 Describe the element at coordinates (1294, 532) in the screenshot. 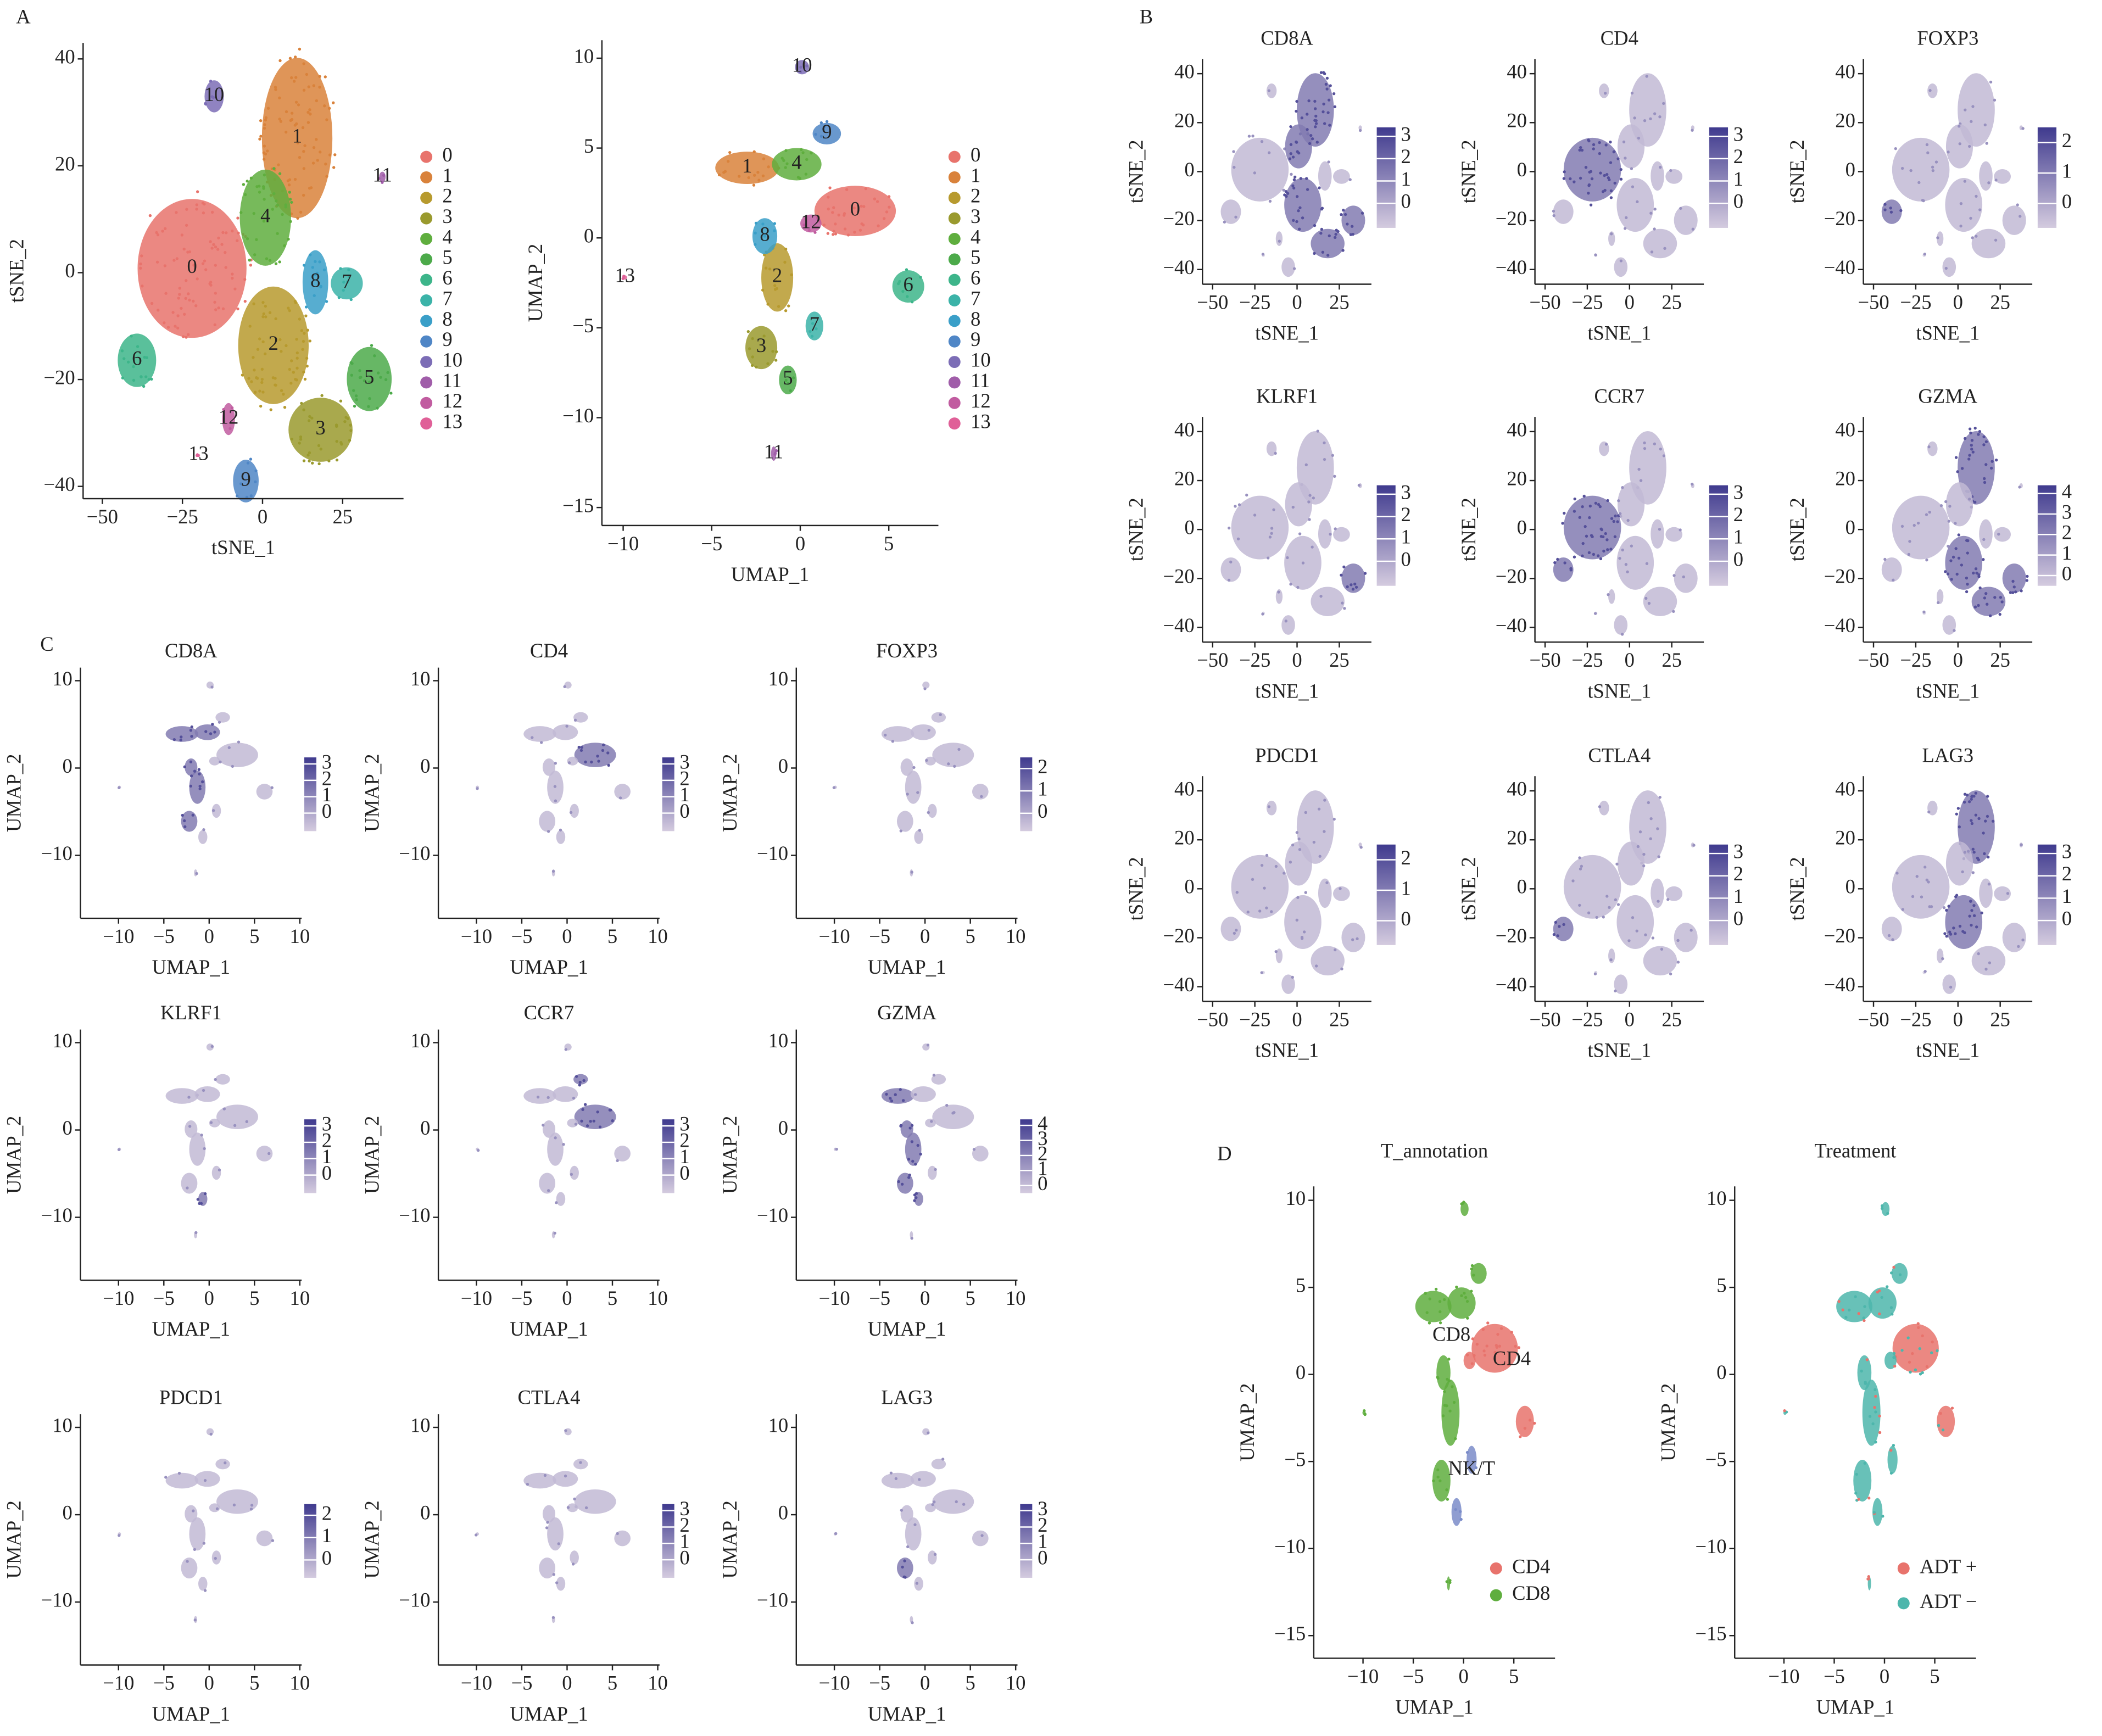

I see `point-cloud` at that location.